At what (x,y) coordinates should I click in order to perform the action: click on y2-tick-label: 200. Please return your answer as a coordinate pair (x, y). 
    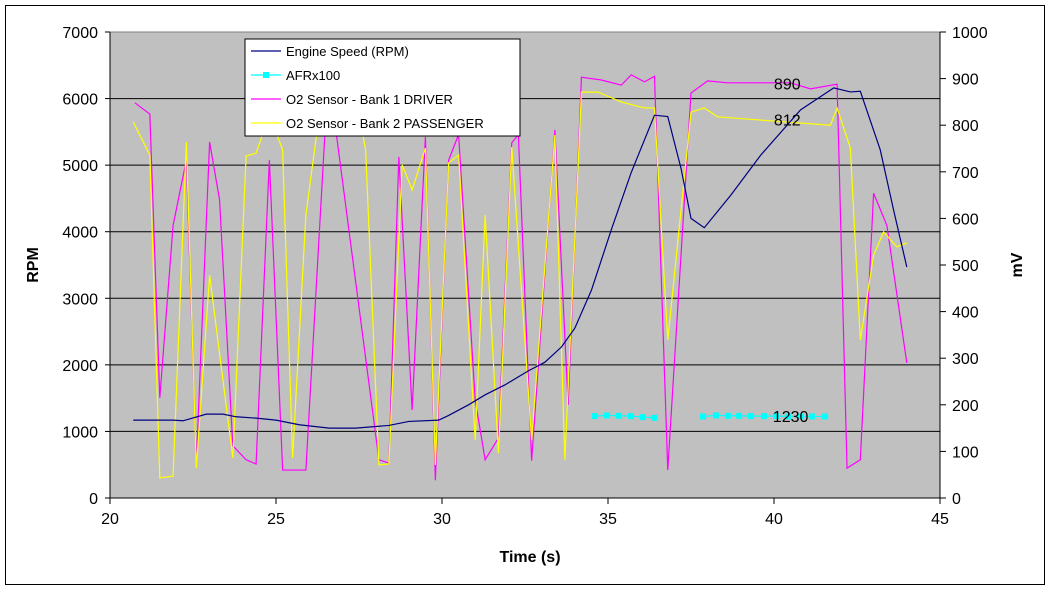
    Looking at the image, I should click on (965, 406).